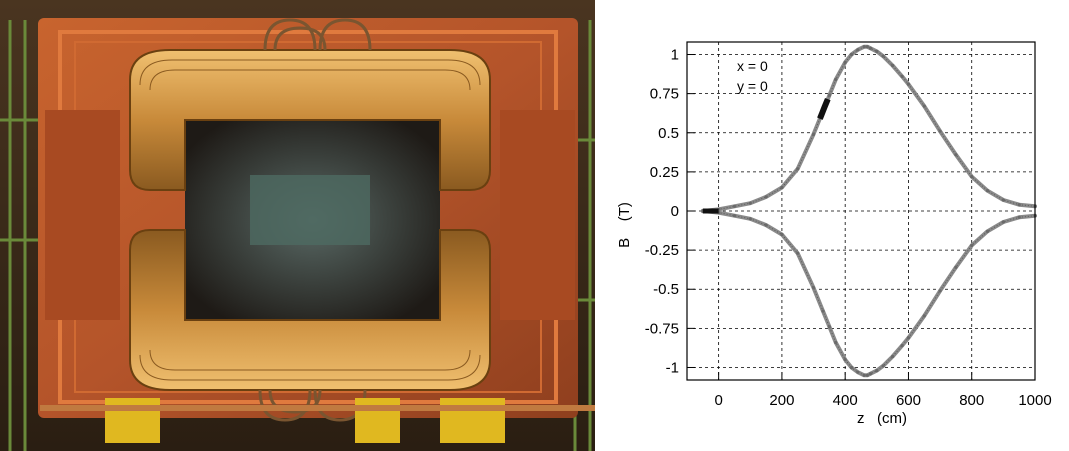 Image resolution: width=1069 pixels, height=451 pixels. Describe the element at coordinates (672, 367) in the screenshot. I see `y-tick-label: -1` at that location.